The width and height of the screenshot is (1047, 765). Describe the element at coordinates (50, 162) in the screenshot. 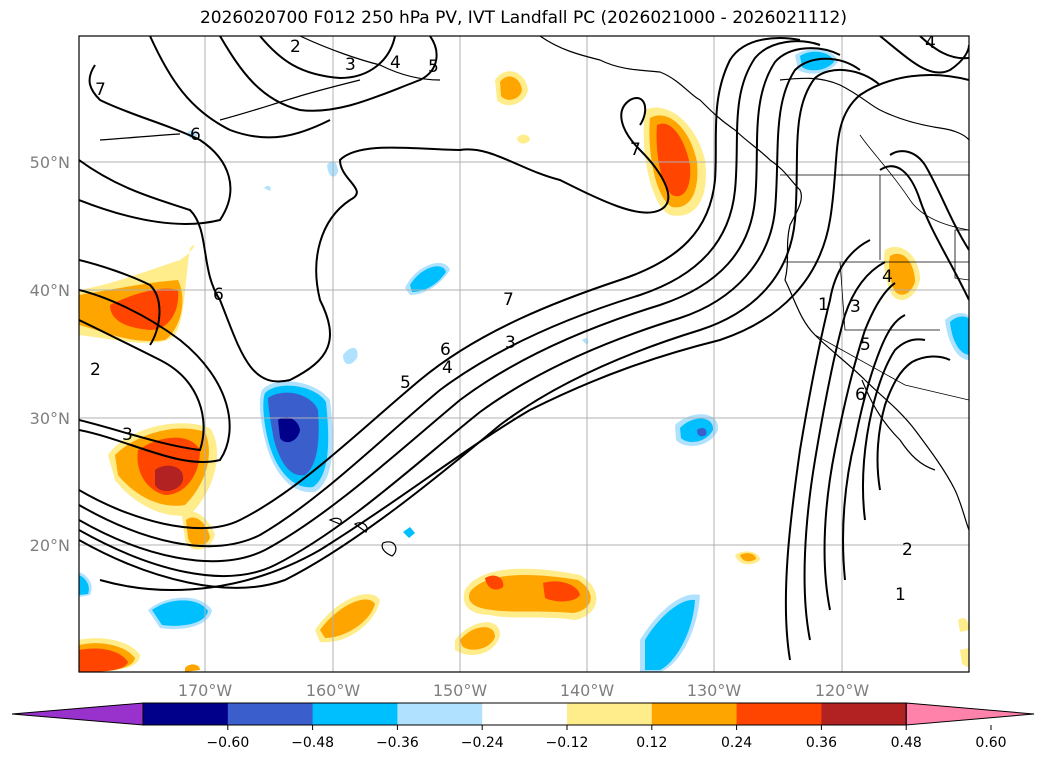

I see `lat-label: 50°N` at that location.